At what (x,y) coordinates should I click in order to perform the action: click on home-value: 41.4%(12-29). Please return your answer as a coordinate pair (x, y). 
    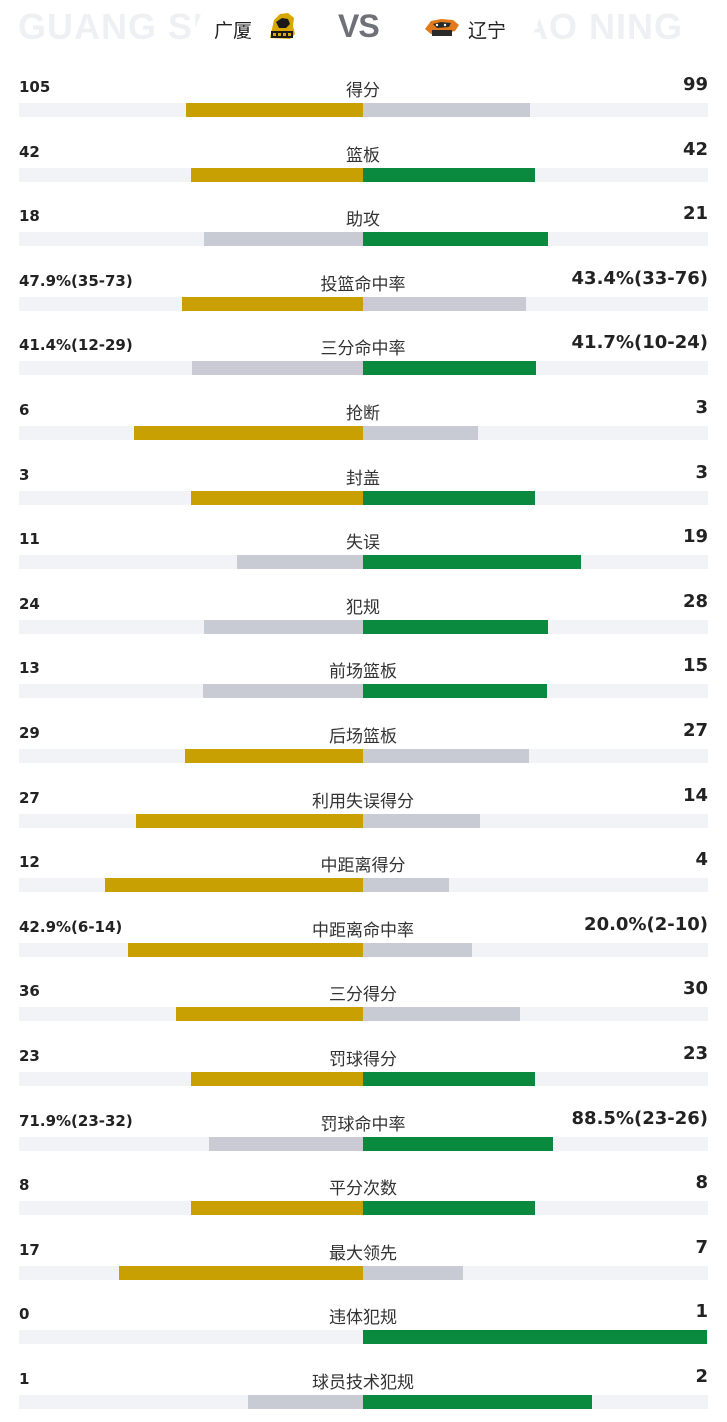
    Looking at the image, I should click on (76, 345).